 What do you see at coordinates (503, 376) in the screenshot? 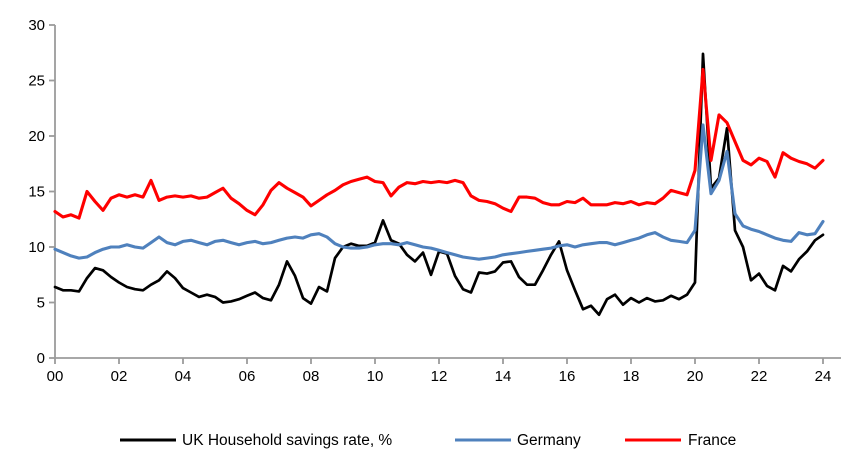
I see `x-tick-label: 14` at bounding box center [503, 376].